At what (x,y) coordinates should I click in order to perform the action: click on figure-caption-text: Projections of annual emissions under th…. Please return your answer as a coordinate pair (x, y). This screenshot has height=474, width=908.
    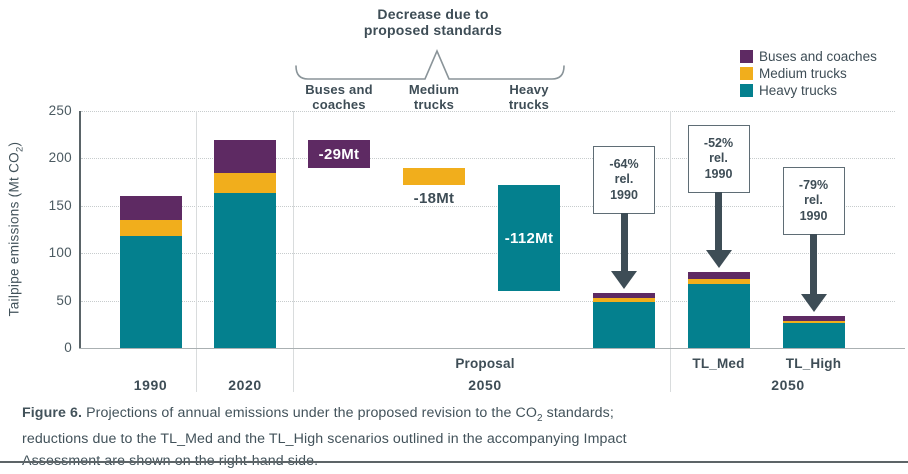
    Looking at the image, I should click on (311, 413).